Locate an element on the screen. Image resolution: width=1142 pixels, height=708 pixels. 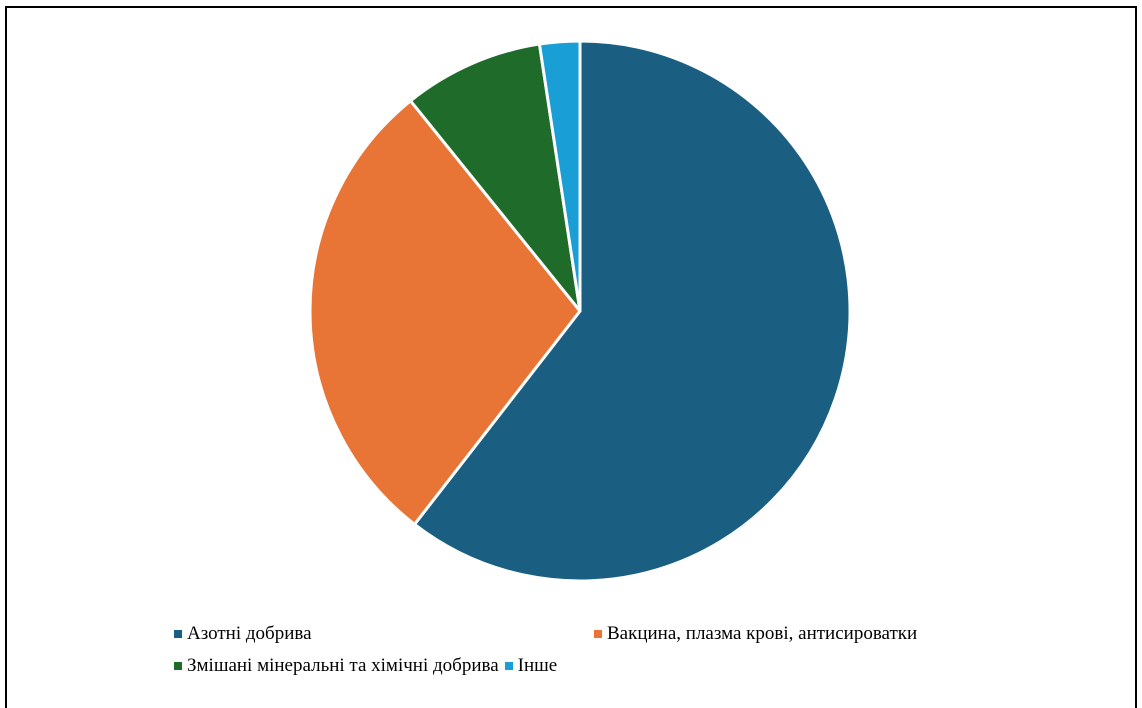
legend-item-vaccine: Вакцина, плазма крові, антисироватки is located at coordinates (755, 634).